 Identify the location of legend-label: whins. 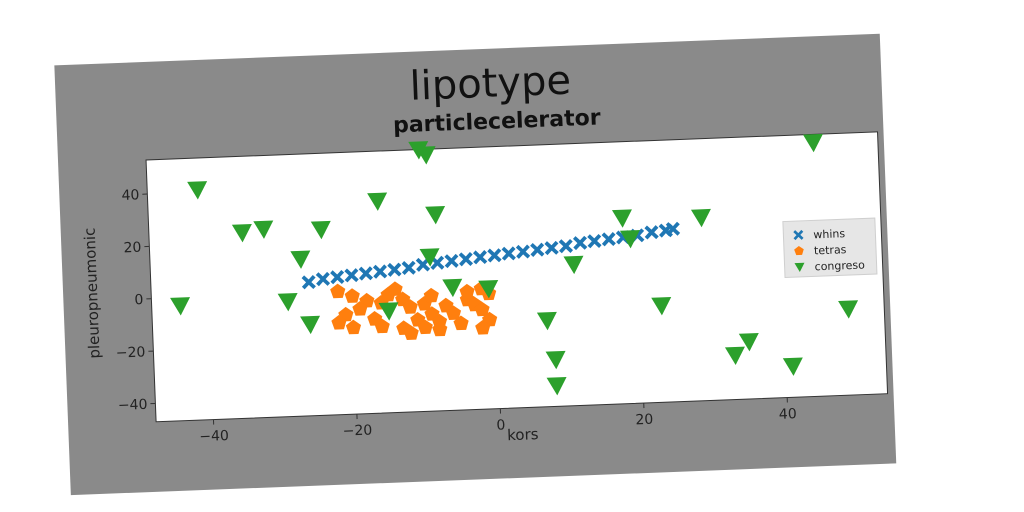
(829, 234).